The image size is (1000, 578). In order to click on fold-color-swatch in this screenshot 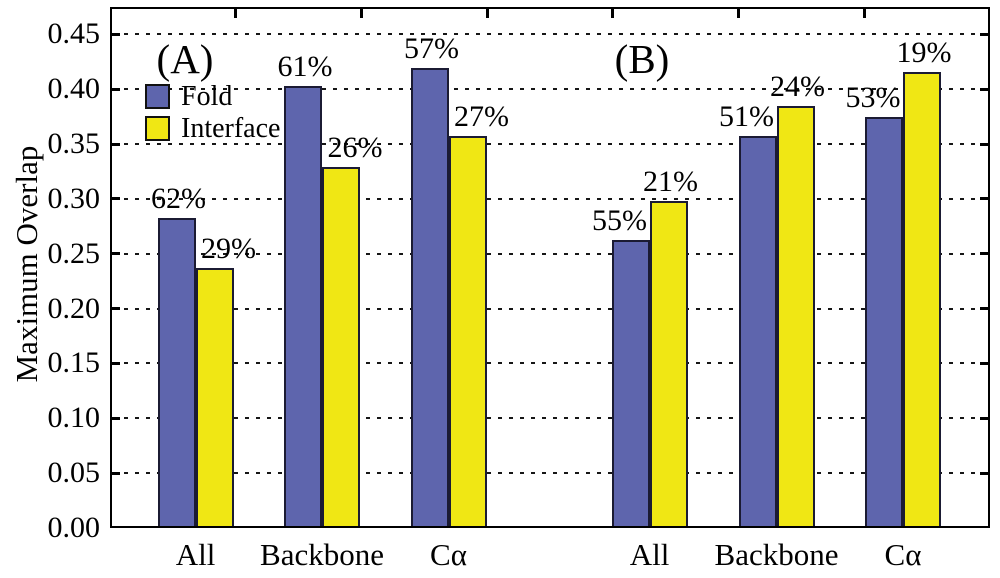, I will do `click(157, 96)`.